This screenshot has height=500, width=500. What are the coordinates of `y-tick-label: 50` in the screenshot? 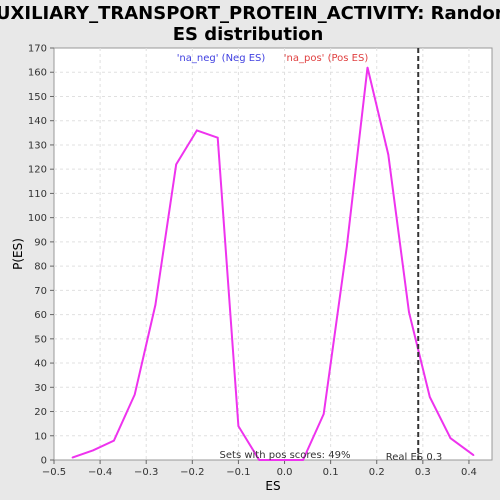 It's located at (40, 339).